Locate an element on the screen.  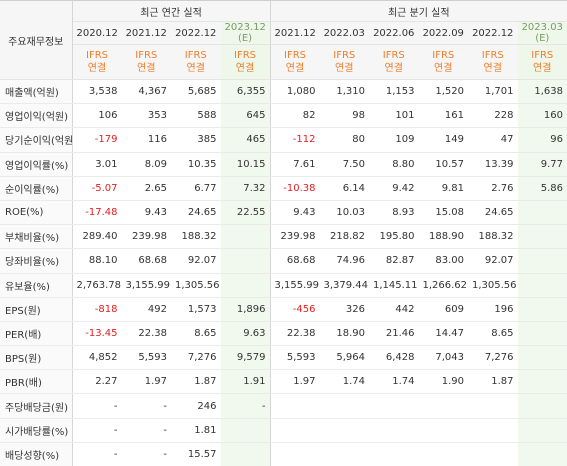
cell-value: -13.45 is located at coordinates (97, 334).